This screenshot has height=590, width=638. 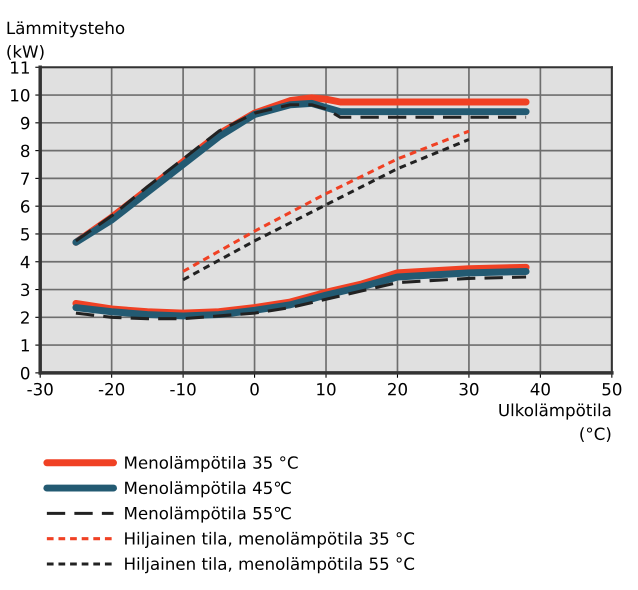 I want to click on x-tick-label: -10, so click(x=183, y=389).